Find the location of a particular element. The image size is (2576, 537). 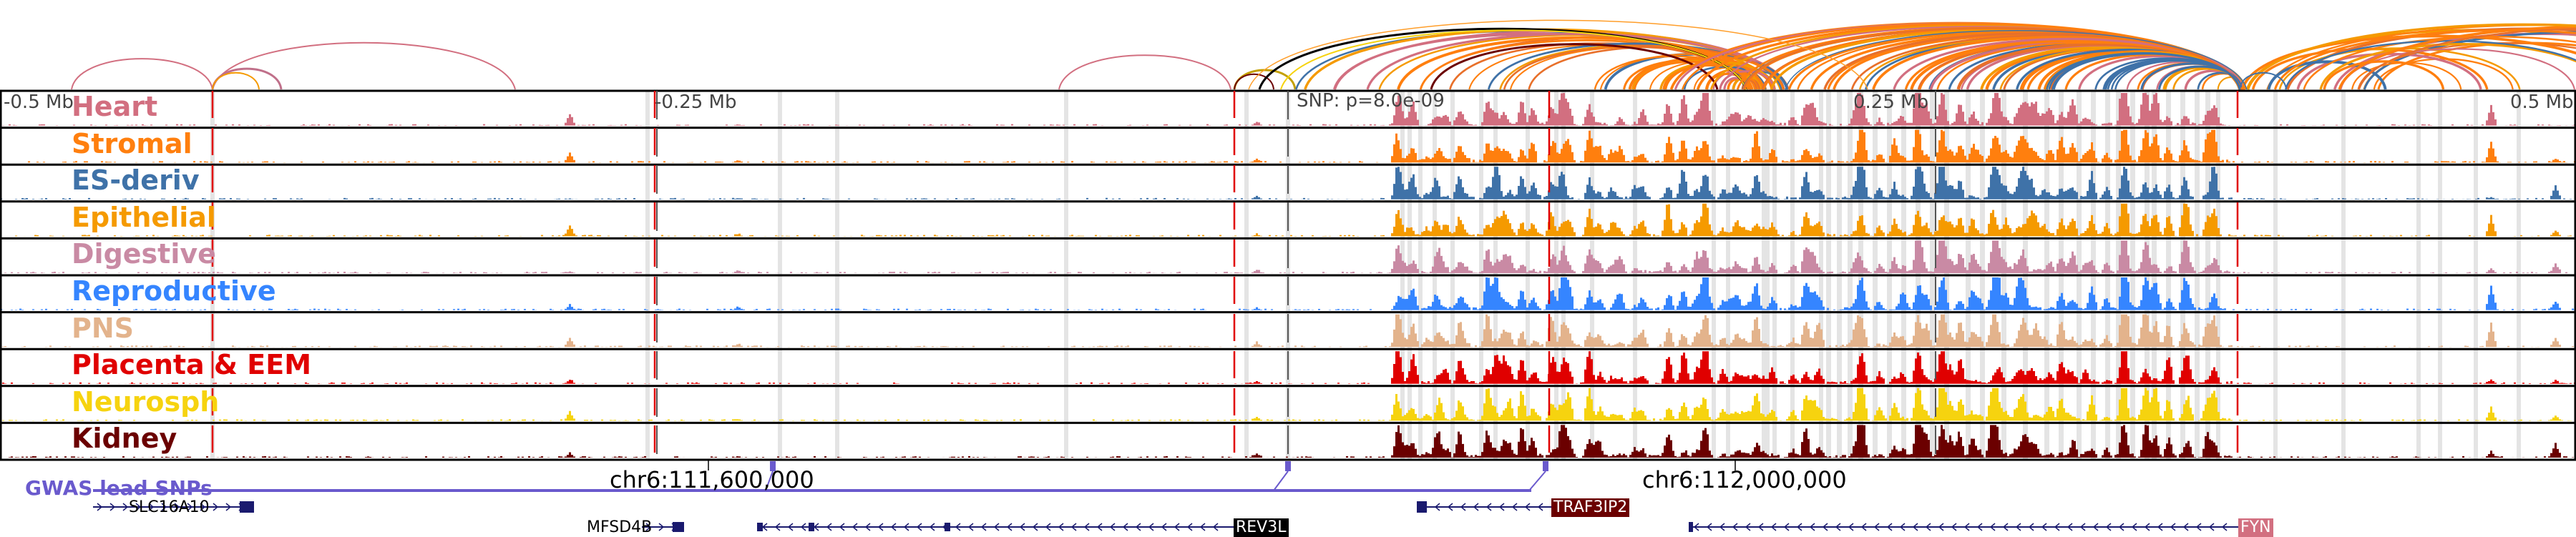

gene-slc16a10: SLC16A10 is located at coordinates (169, 507).